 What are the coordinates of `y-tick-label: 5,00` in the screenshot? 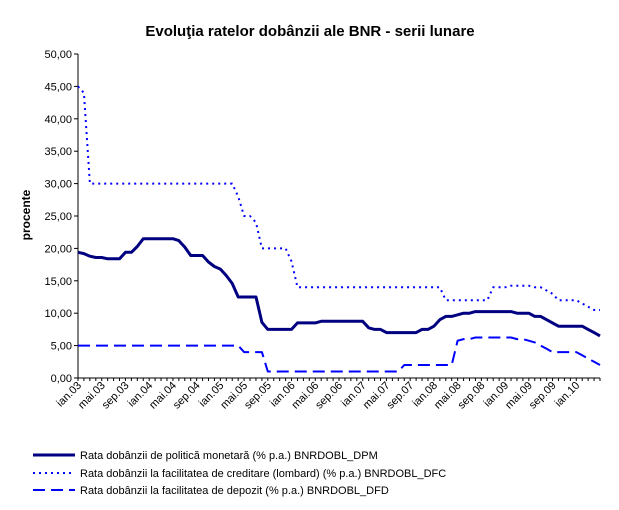 It's located at (61, 347).